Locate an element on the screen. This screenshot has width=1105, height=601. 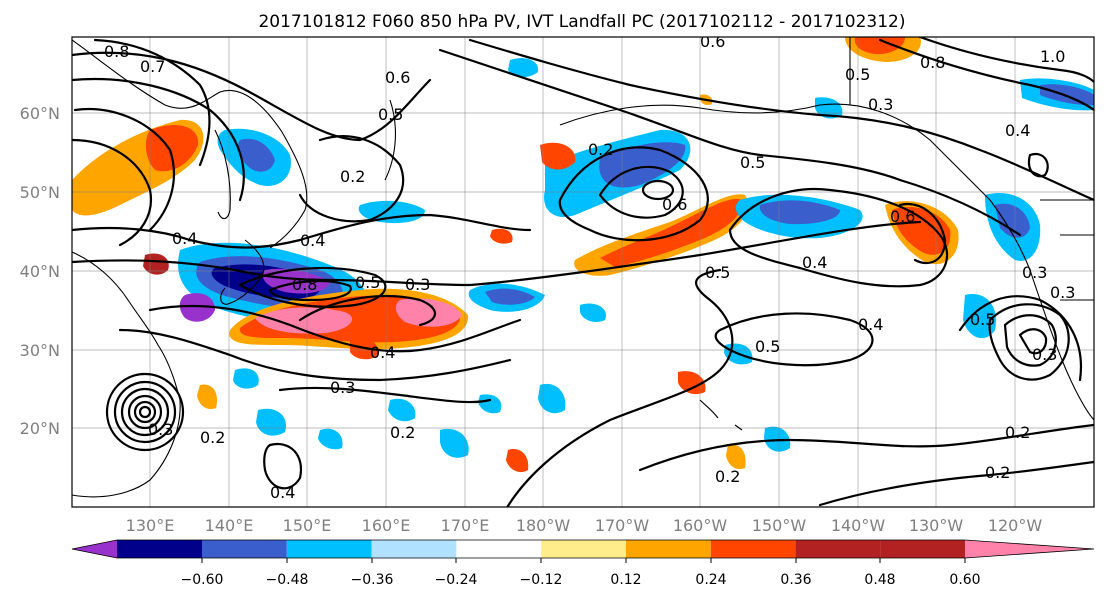
lat-label: 60°N is located at coordinates (40, 113).